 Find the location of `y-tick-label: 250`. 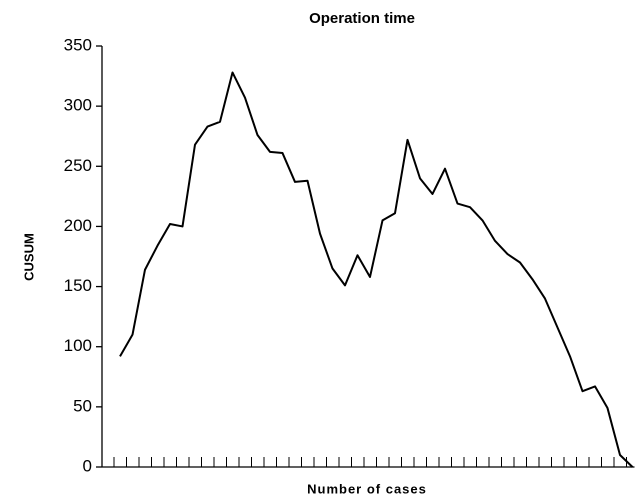

y-tick-label: 250 is located at coordinates (78, 165).